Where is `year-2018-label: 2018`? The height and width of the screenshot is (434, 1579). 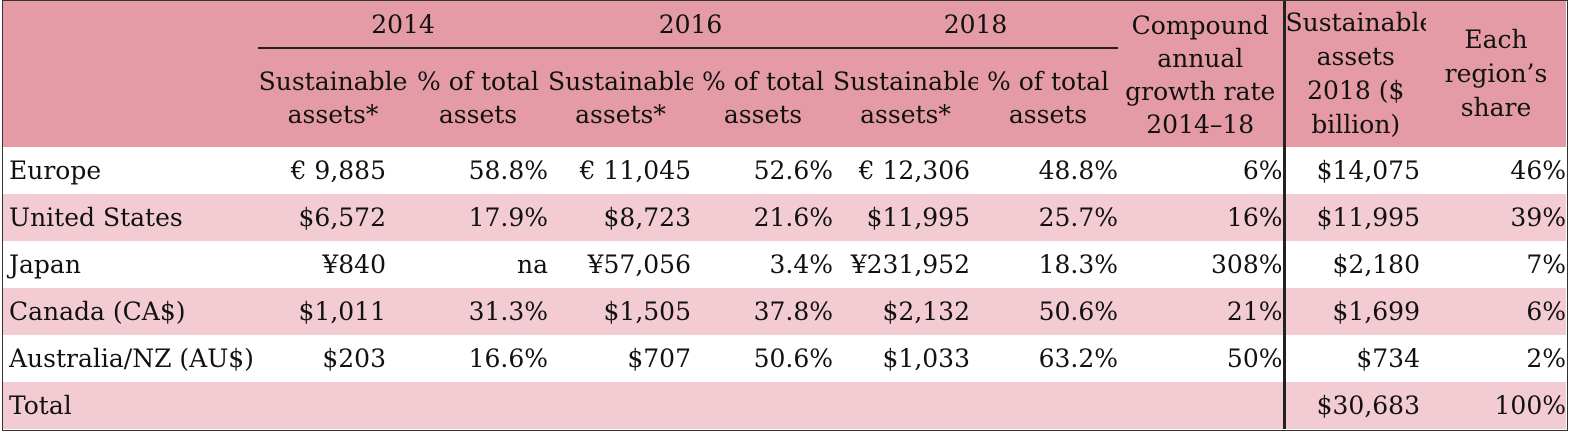
year-2018-label: 2018 is located at coordinates (975, 24).